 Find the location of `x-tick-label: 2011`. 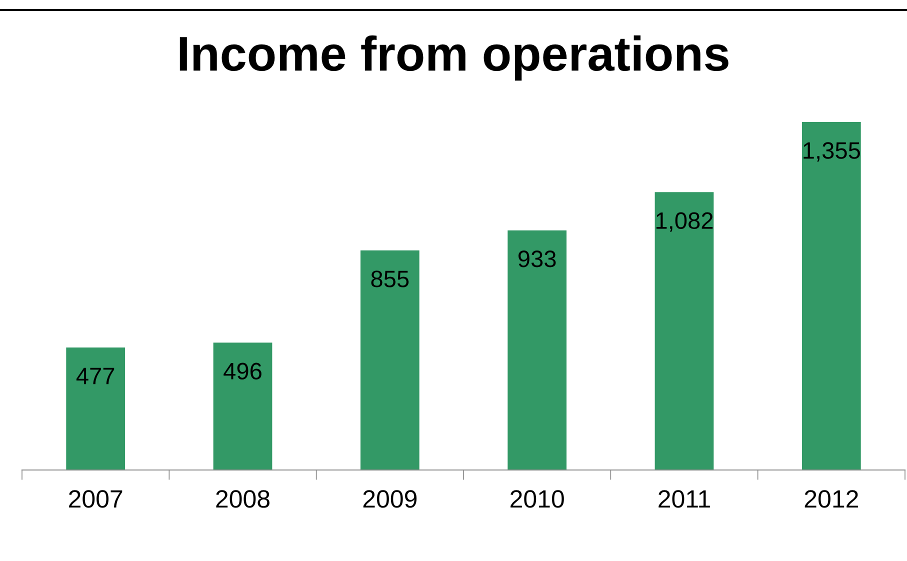

x-tick-label: 2011 is located at coordinates (684, 499).